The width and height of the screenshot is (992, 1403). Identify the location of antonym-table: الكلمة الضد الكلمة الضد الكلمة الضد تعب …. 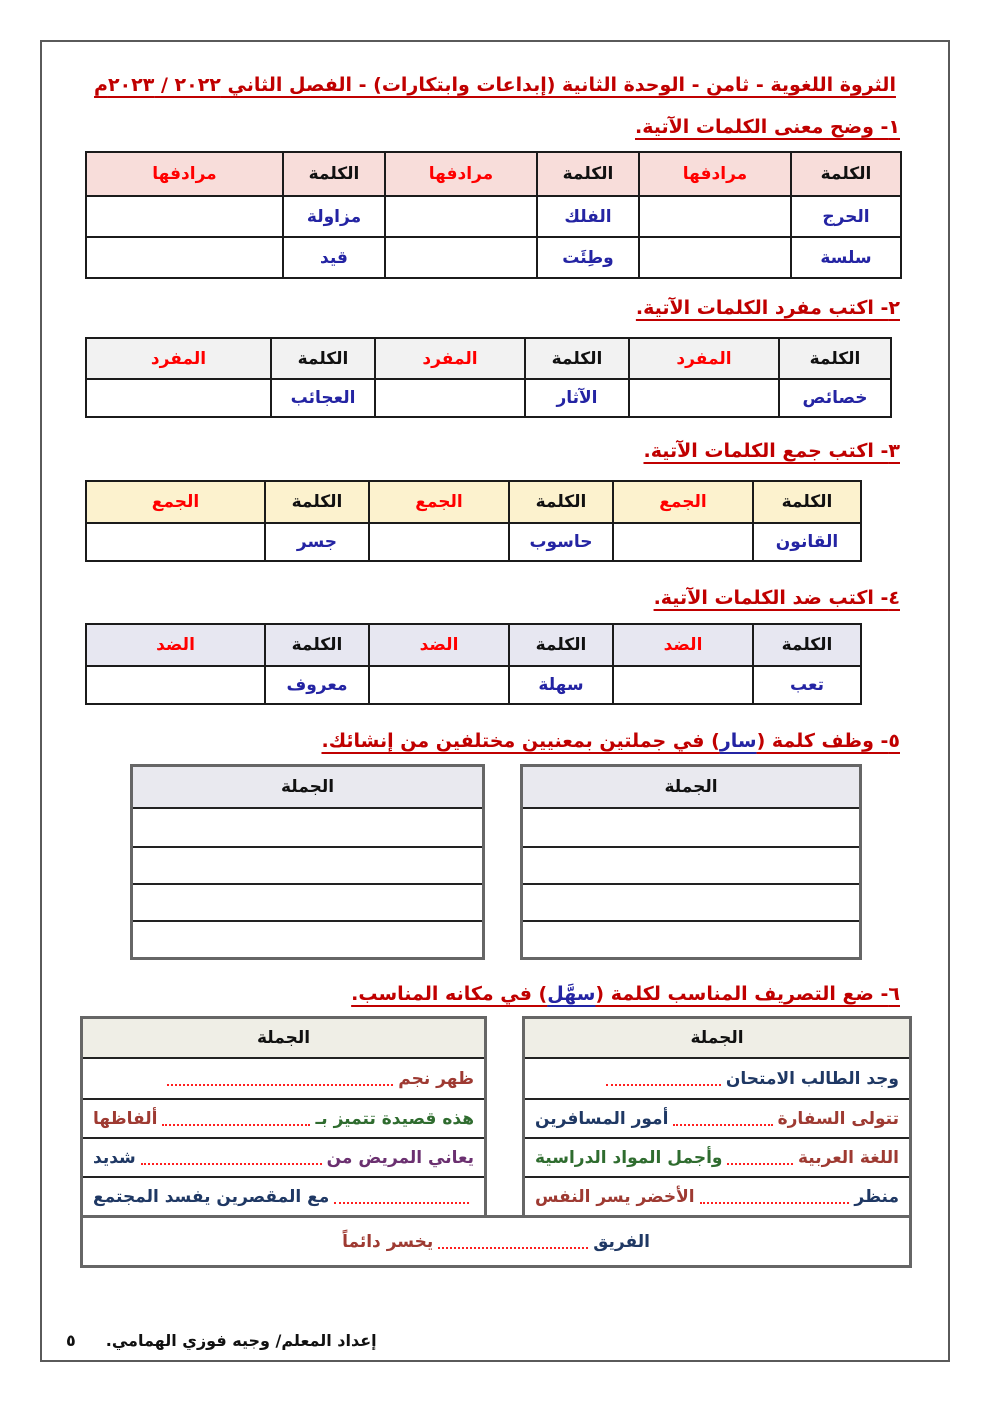
(473, 664).